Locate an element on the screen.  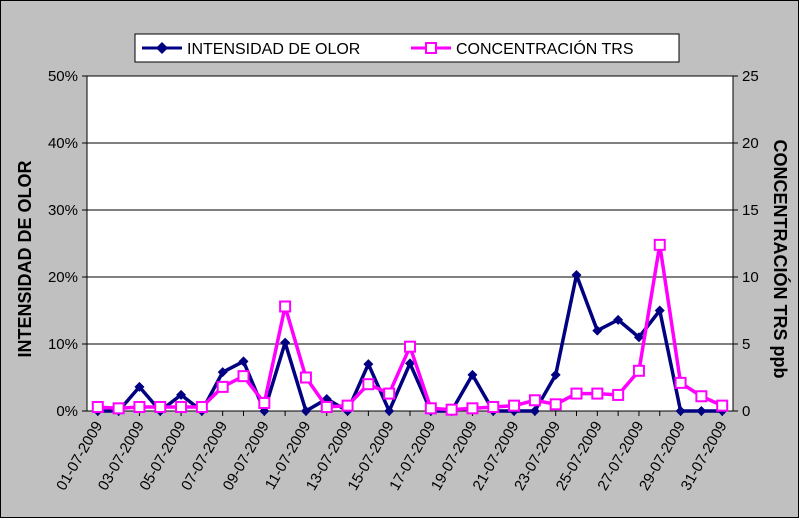
right-tick-label: 25 is located at coordinates (750, 76).